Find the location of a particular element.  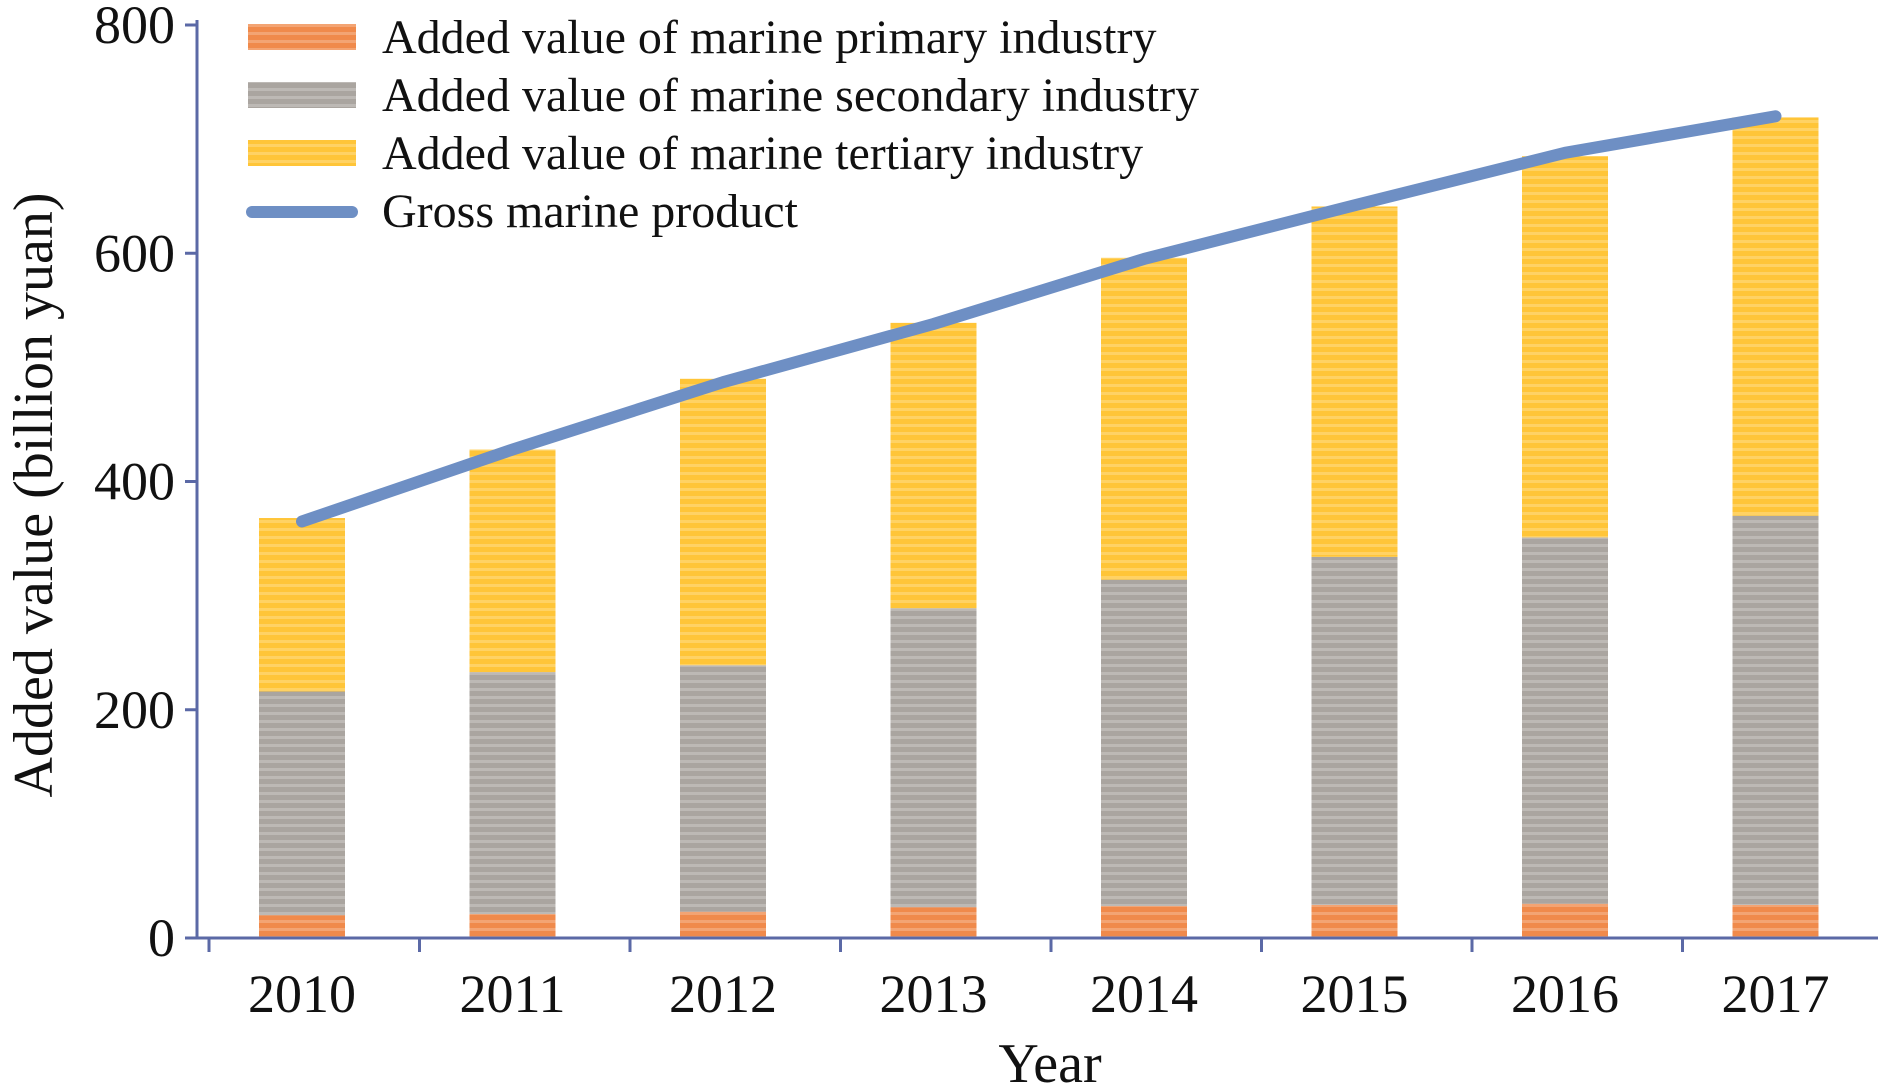

x-tick-label-2015: 2015 is located at coordinates (1355, 994).